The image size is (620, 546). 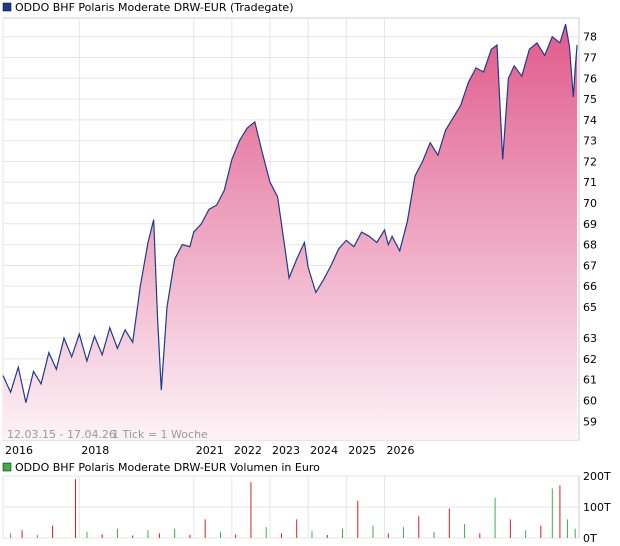 I want to click on x-tick-label: 2024, so click(x=324, y=450).